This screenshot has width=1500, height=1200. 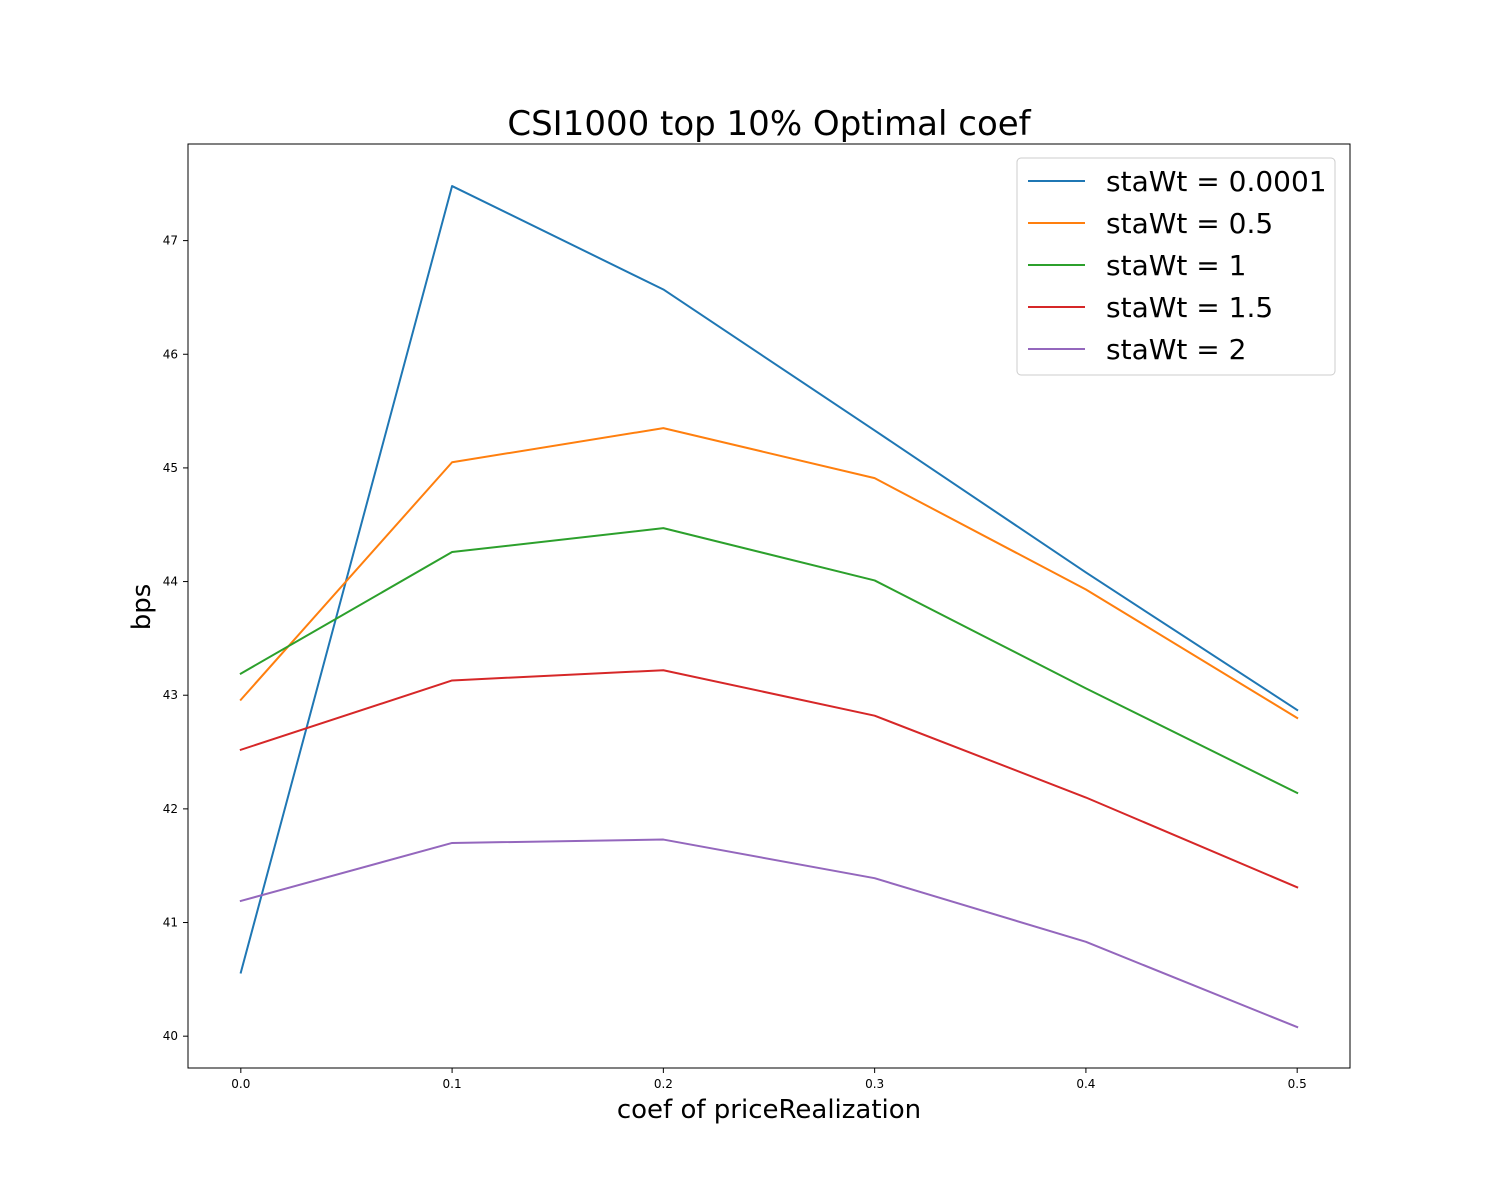 I want to click on x-tick-label: 0.0, so click(x=240, y=1084).